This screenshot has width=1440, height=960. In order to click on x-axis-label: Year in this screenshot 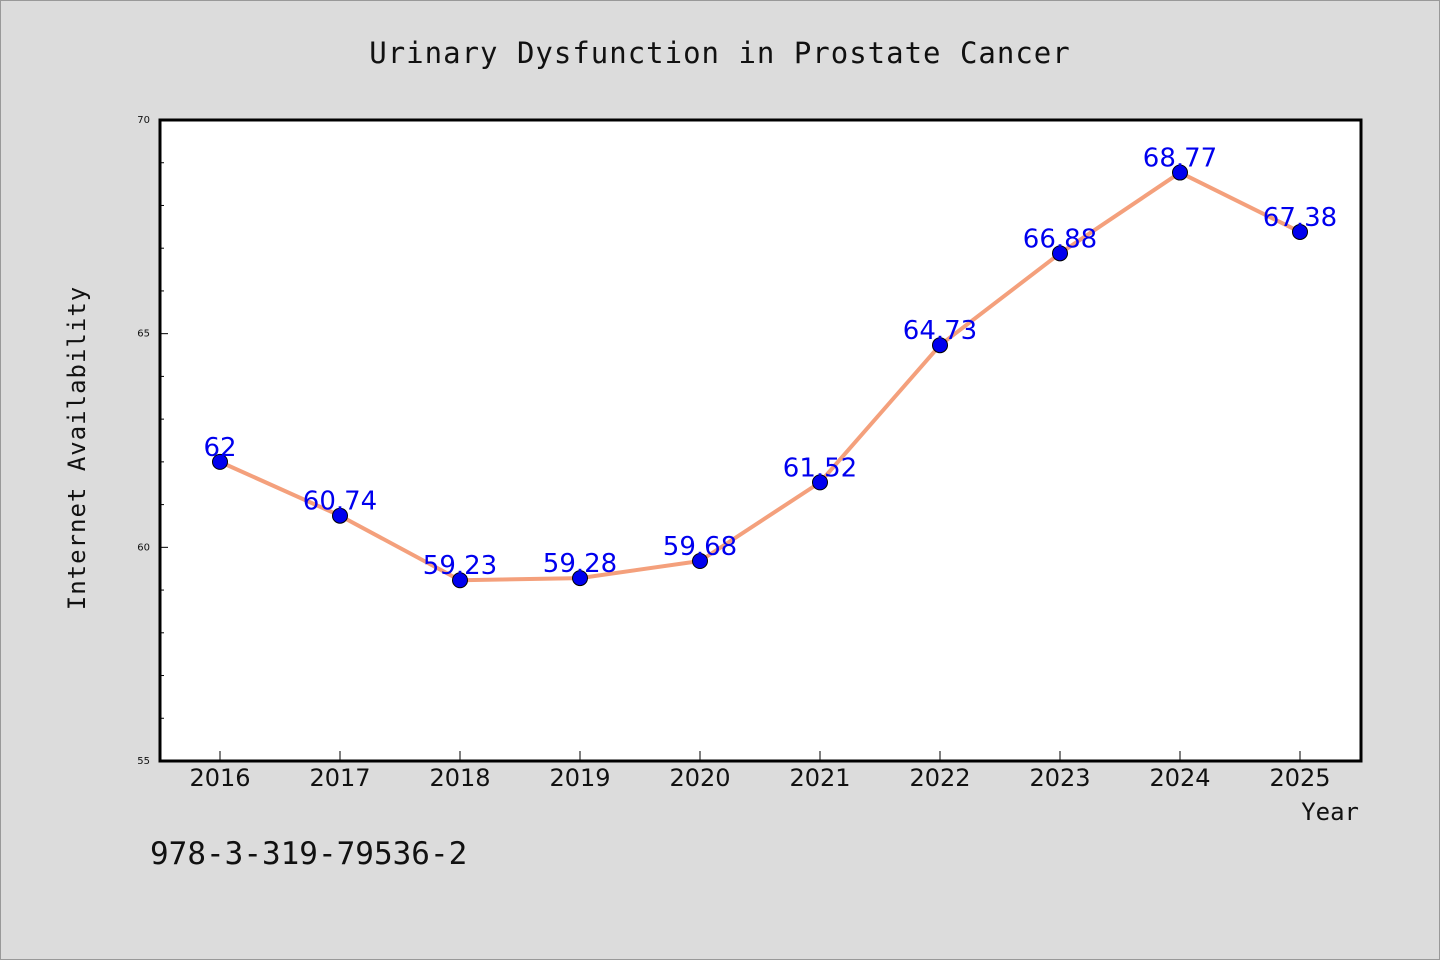, I will do `click(1330, 812)`.